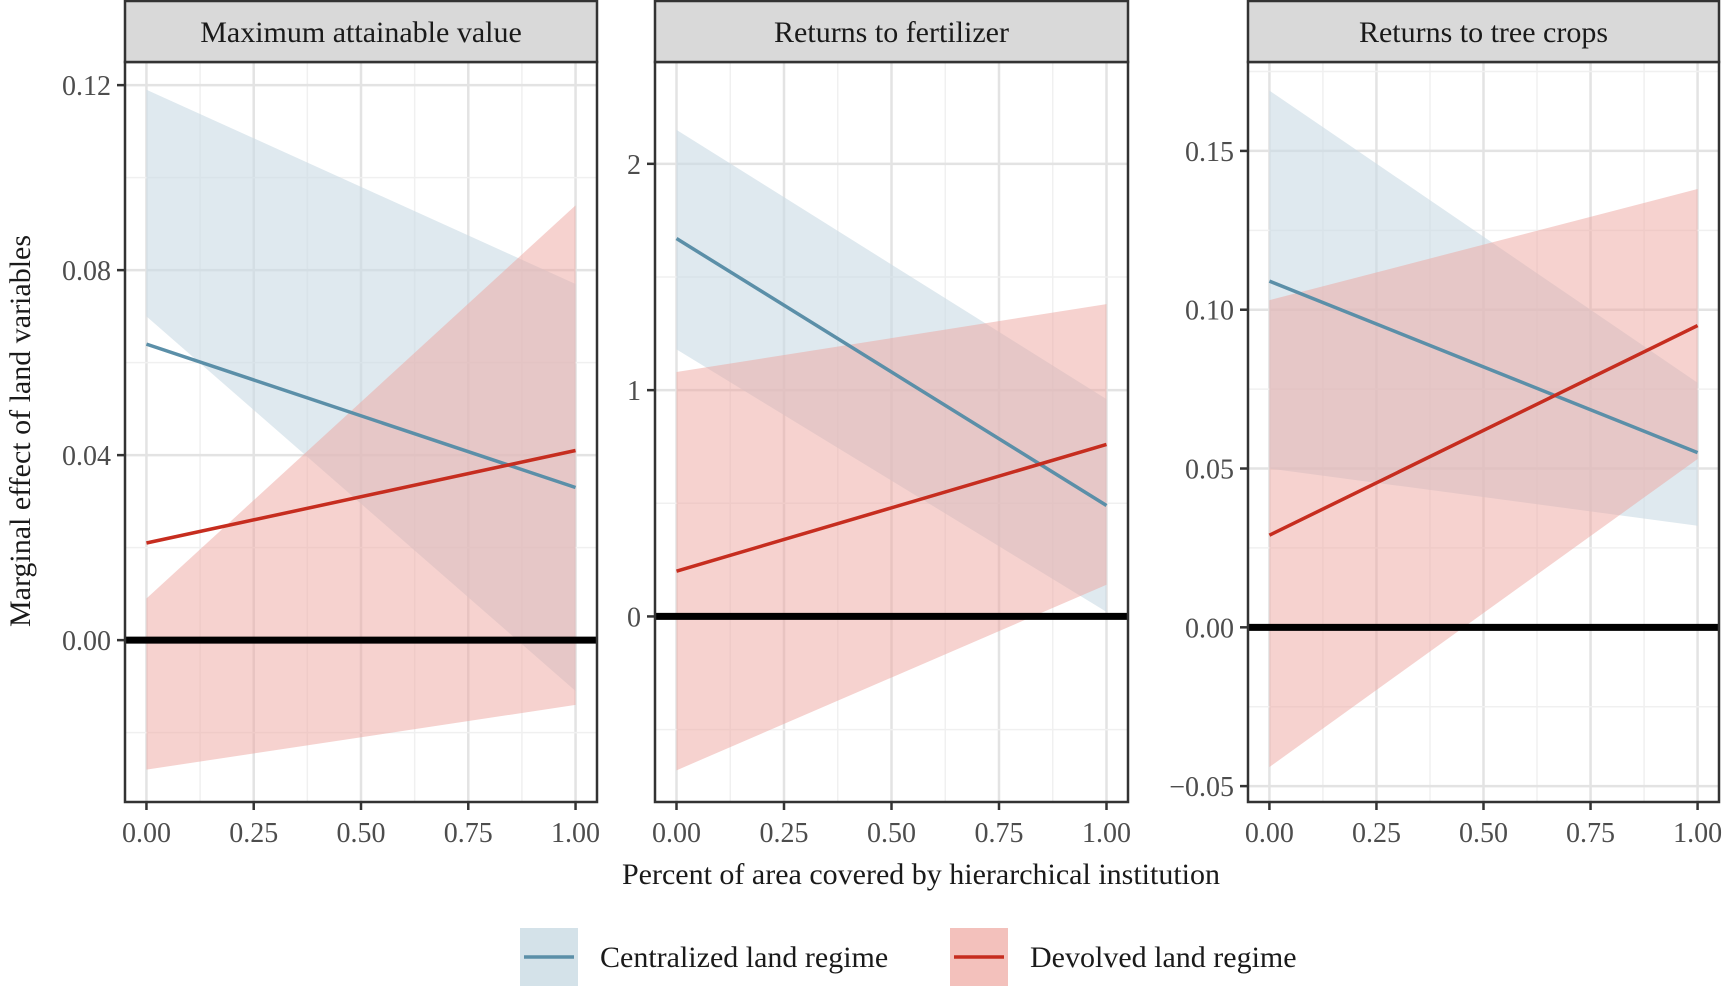  I want to click on strip-title: Returns to fertilizer, so click(891, 32).